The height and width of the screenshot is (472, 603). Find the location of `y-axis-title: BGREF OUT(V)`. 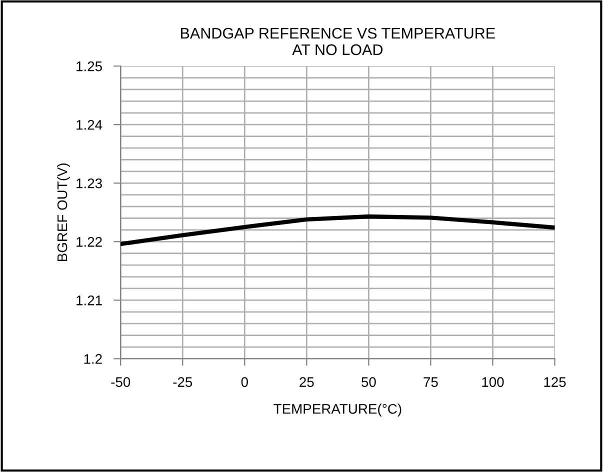

y-axis-title: BGREF OUT(V) is located at coordinates (63, 212).